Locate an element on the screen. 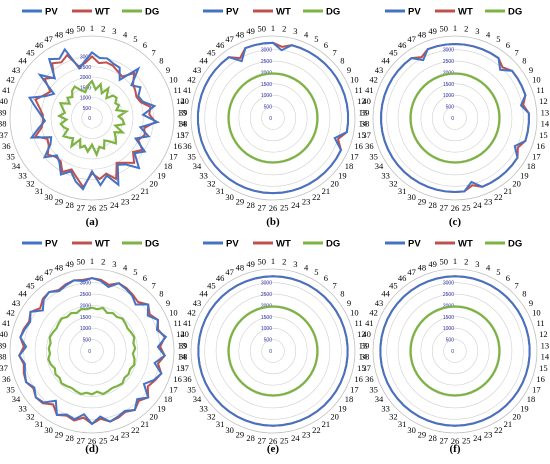 The width and height of the screenshot is (550, 464). spoke-label: 39 is located at coordinates (365, 112).